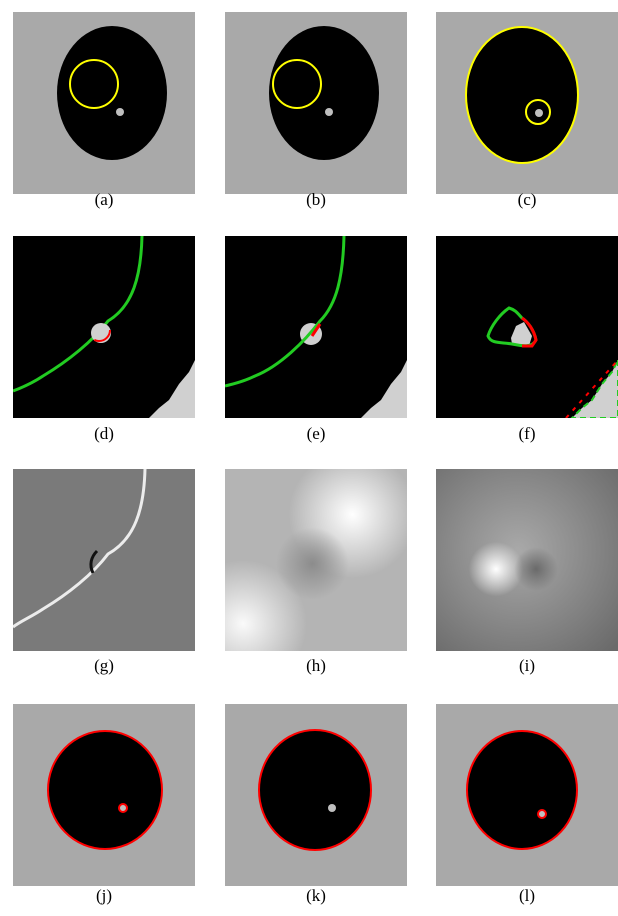 The image size is (618, 916). I want to click on caption-f: (f), so click(527, 433).